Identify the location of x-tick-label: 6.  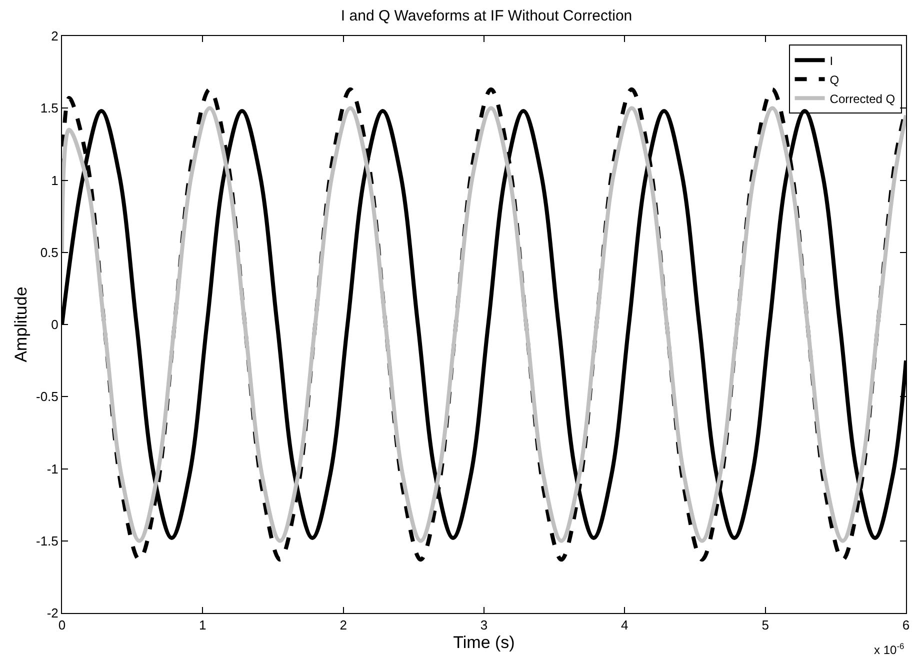
(906, 625).